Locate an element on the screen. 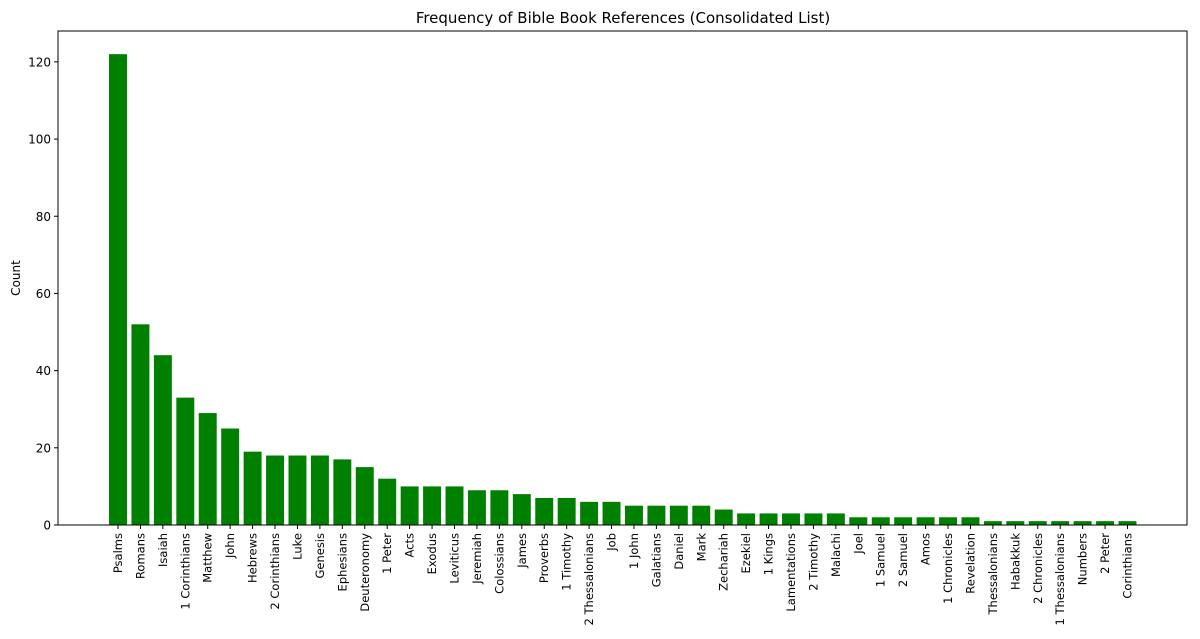 This screenshot has height=639, width=1200. x-tick-label: Corinthians is located at coordinates (1128, 566).